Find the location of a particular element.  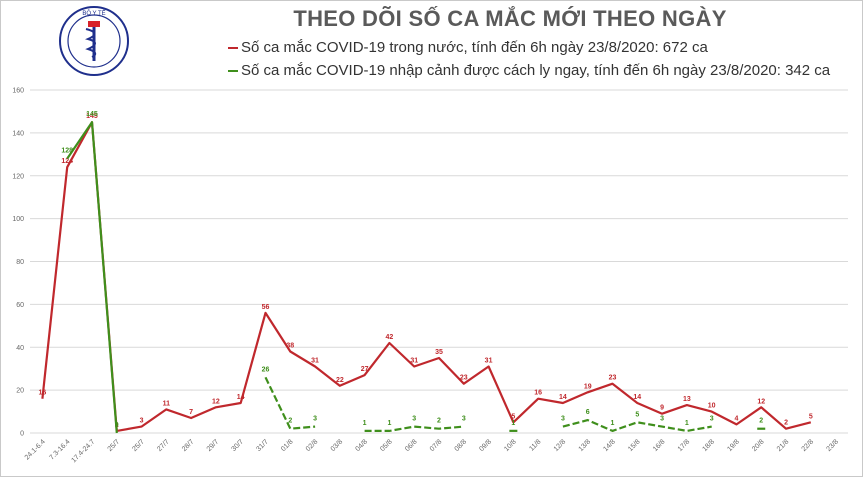

y-tick-label: 60 is located at coordinates (20, 305).